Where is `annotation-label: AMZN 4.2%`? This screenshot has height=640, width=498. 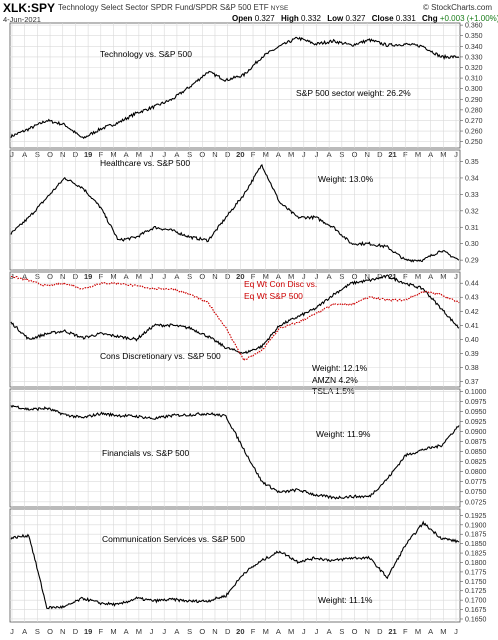 annotation-label: AMZN 4.2% is located at coordinates (335, 380).